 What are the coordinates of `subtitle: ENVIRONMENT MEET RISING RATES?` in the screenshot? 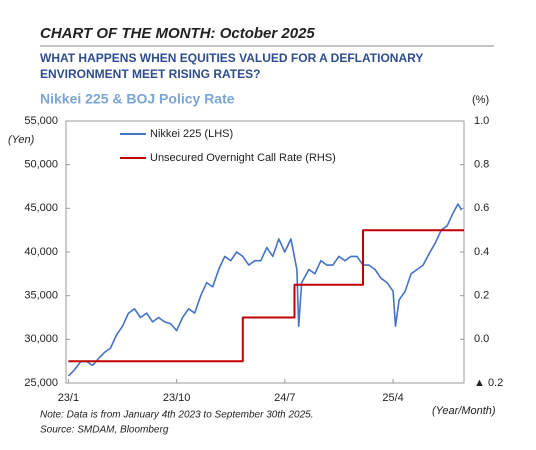 It's located at (150, 74).